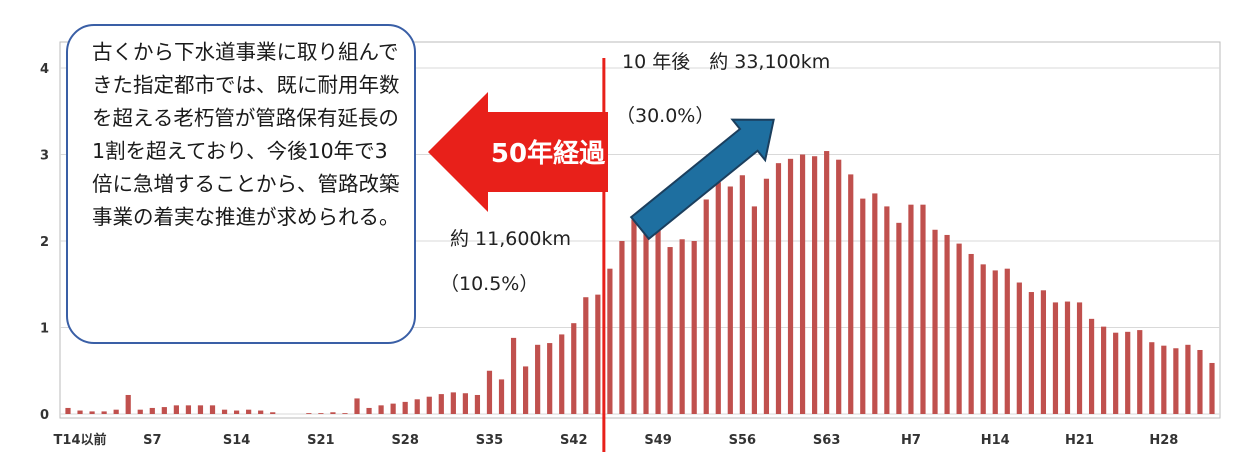  I want to click on y-tick-label: 1, so click(44, 329).